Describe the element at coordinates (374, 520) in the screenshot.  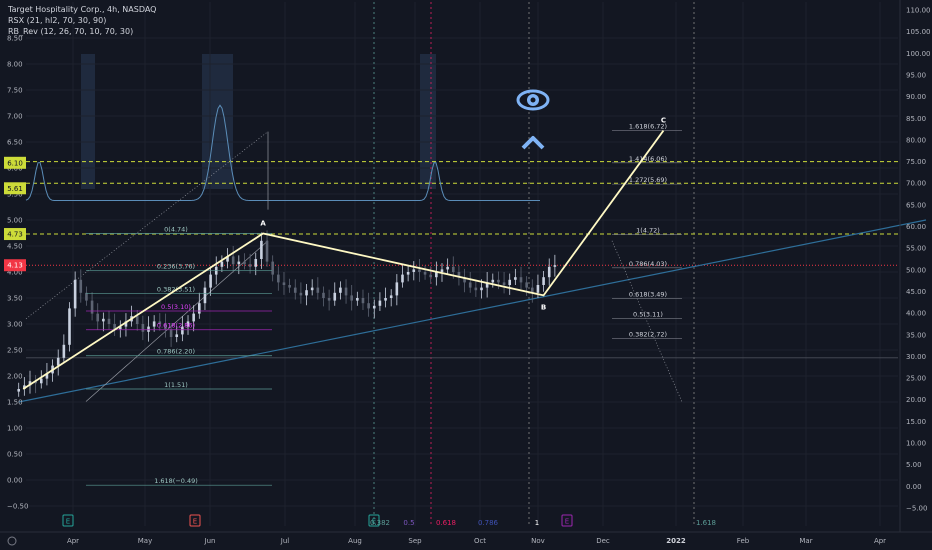
I see `earnings-marker-icon` at that location.